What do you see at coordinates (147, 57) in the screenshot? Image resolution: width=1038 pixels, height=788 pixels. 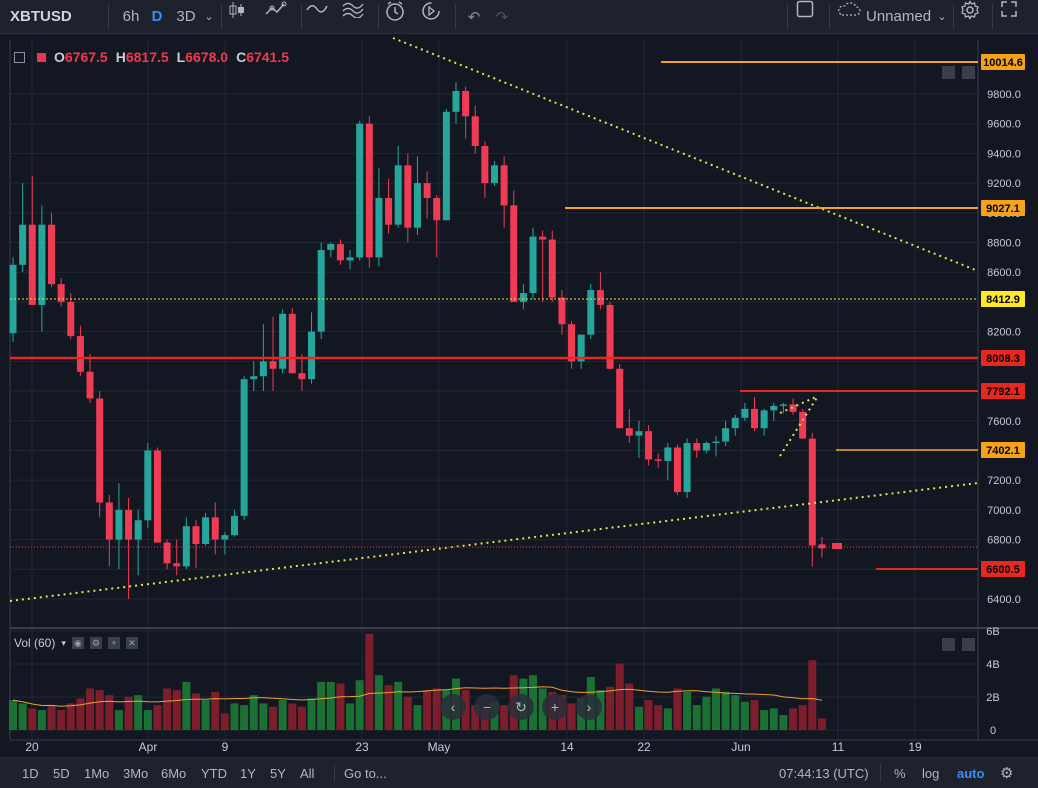 I see `high-value: 6817.5` at bounding box center [147, 57].